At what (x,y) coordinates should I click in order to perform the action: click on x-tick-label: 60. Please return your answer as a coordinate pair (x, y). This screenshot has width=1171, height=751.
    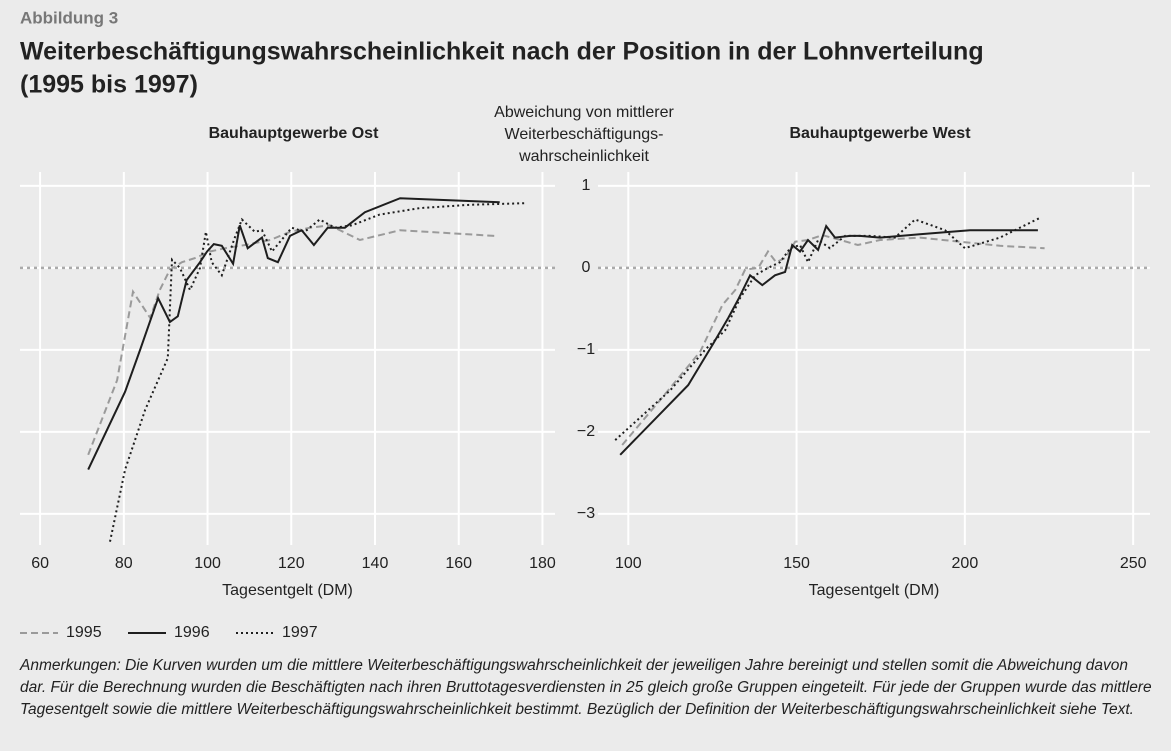
    Looking at the image, I should click on (40, 563).